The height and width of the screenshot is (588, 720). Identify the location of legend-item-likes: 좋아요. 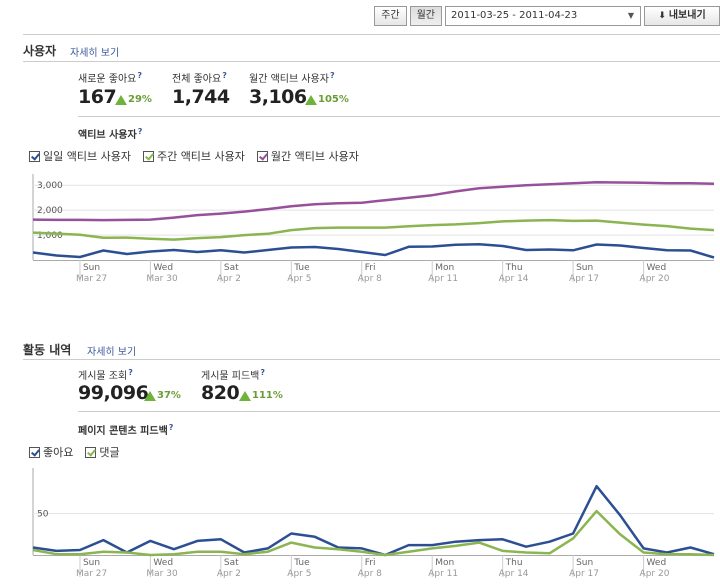
(51, 452).